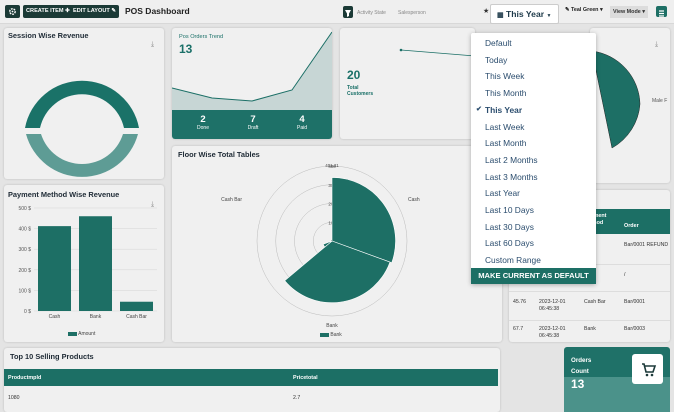 The width and height of the screenshot is (674, 412). What do you see at coordinates (631, 226) in the screenshot?
I see `header-order: Order` at bounding box center [631, 226].